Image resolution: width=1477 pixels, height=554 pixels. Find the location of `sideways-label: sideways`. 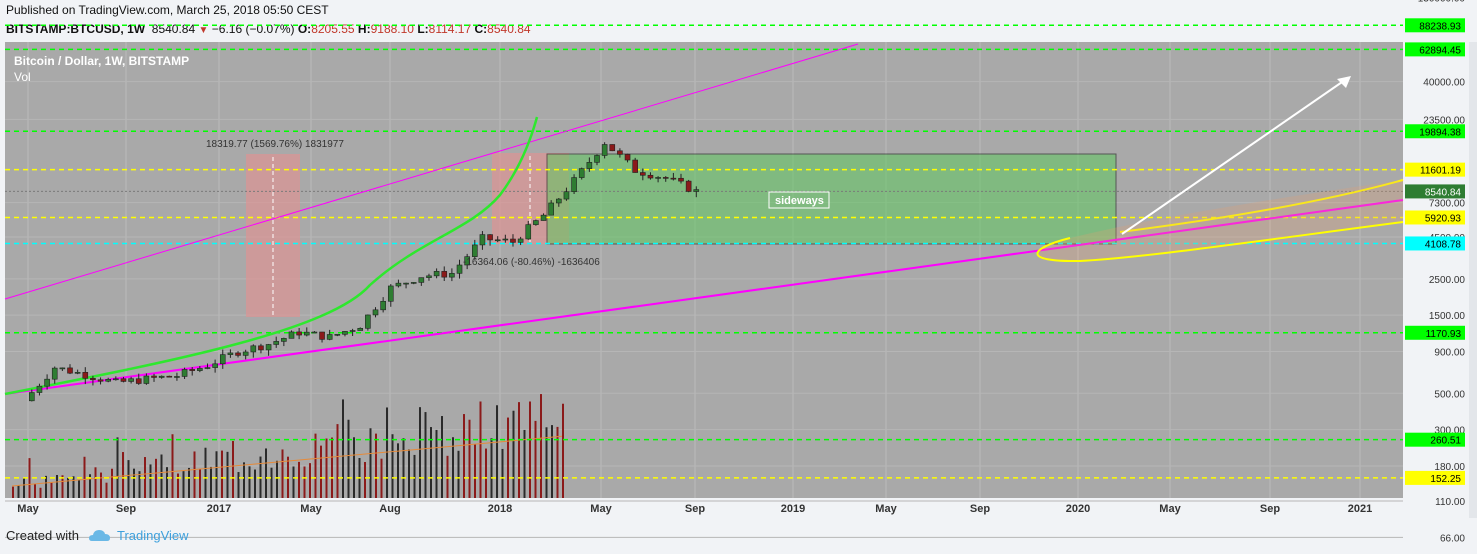

sideways-label: sideways is located at coordinates (799, 201).